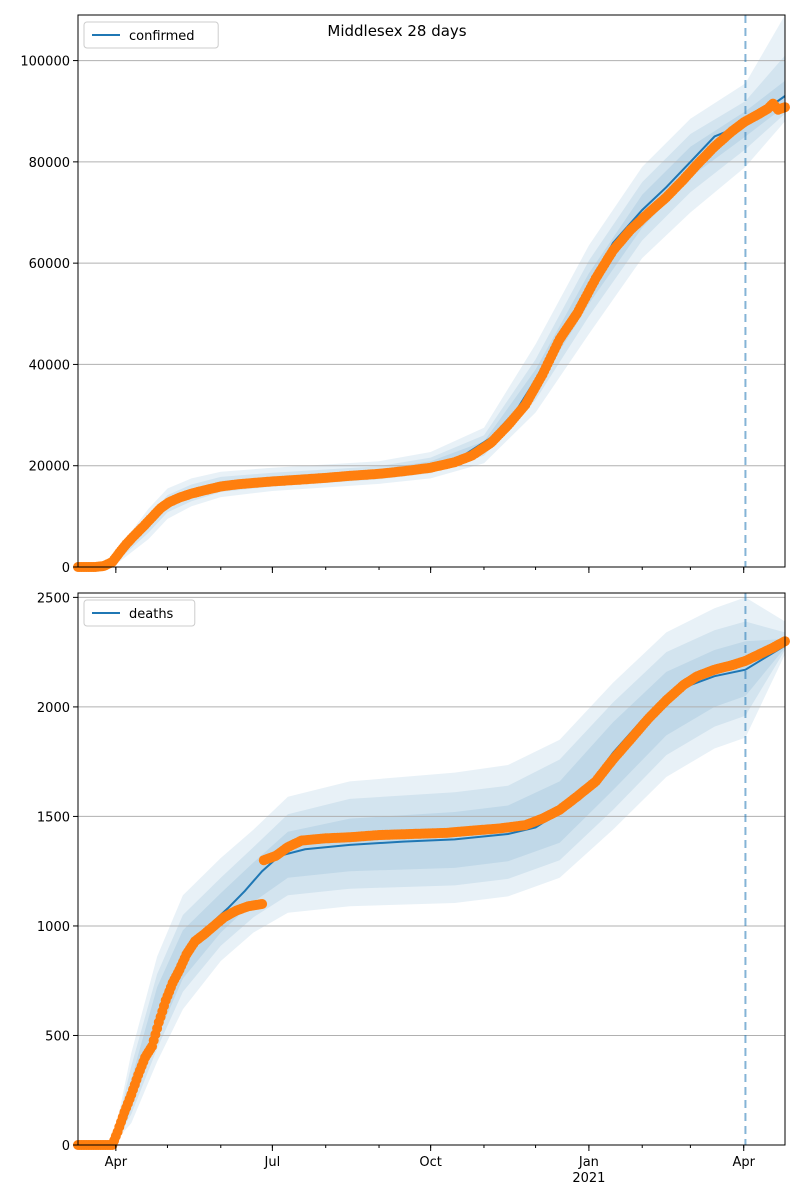 Image resolution: width=800 pixels, height=1200 pixels. I want to click on observed-point, so click(262, 904).